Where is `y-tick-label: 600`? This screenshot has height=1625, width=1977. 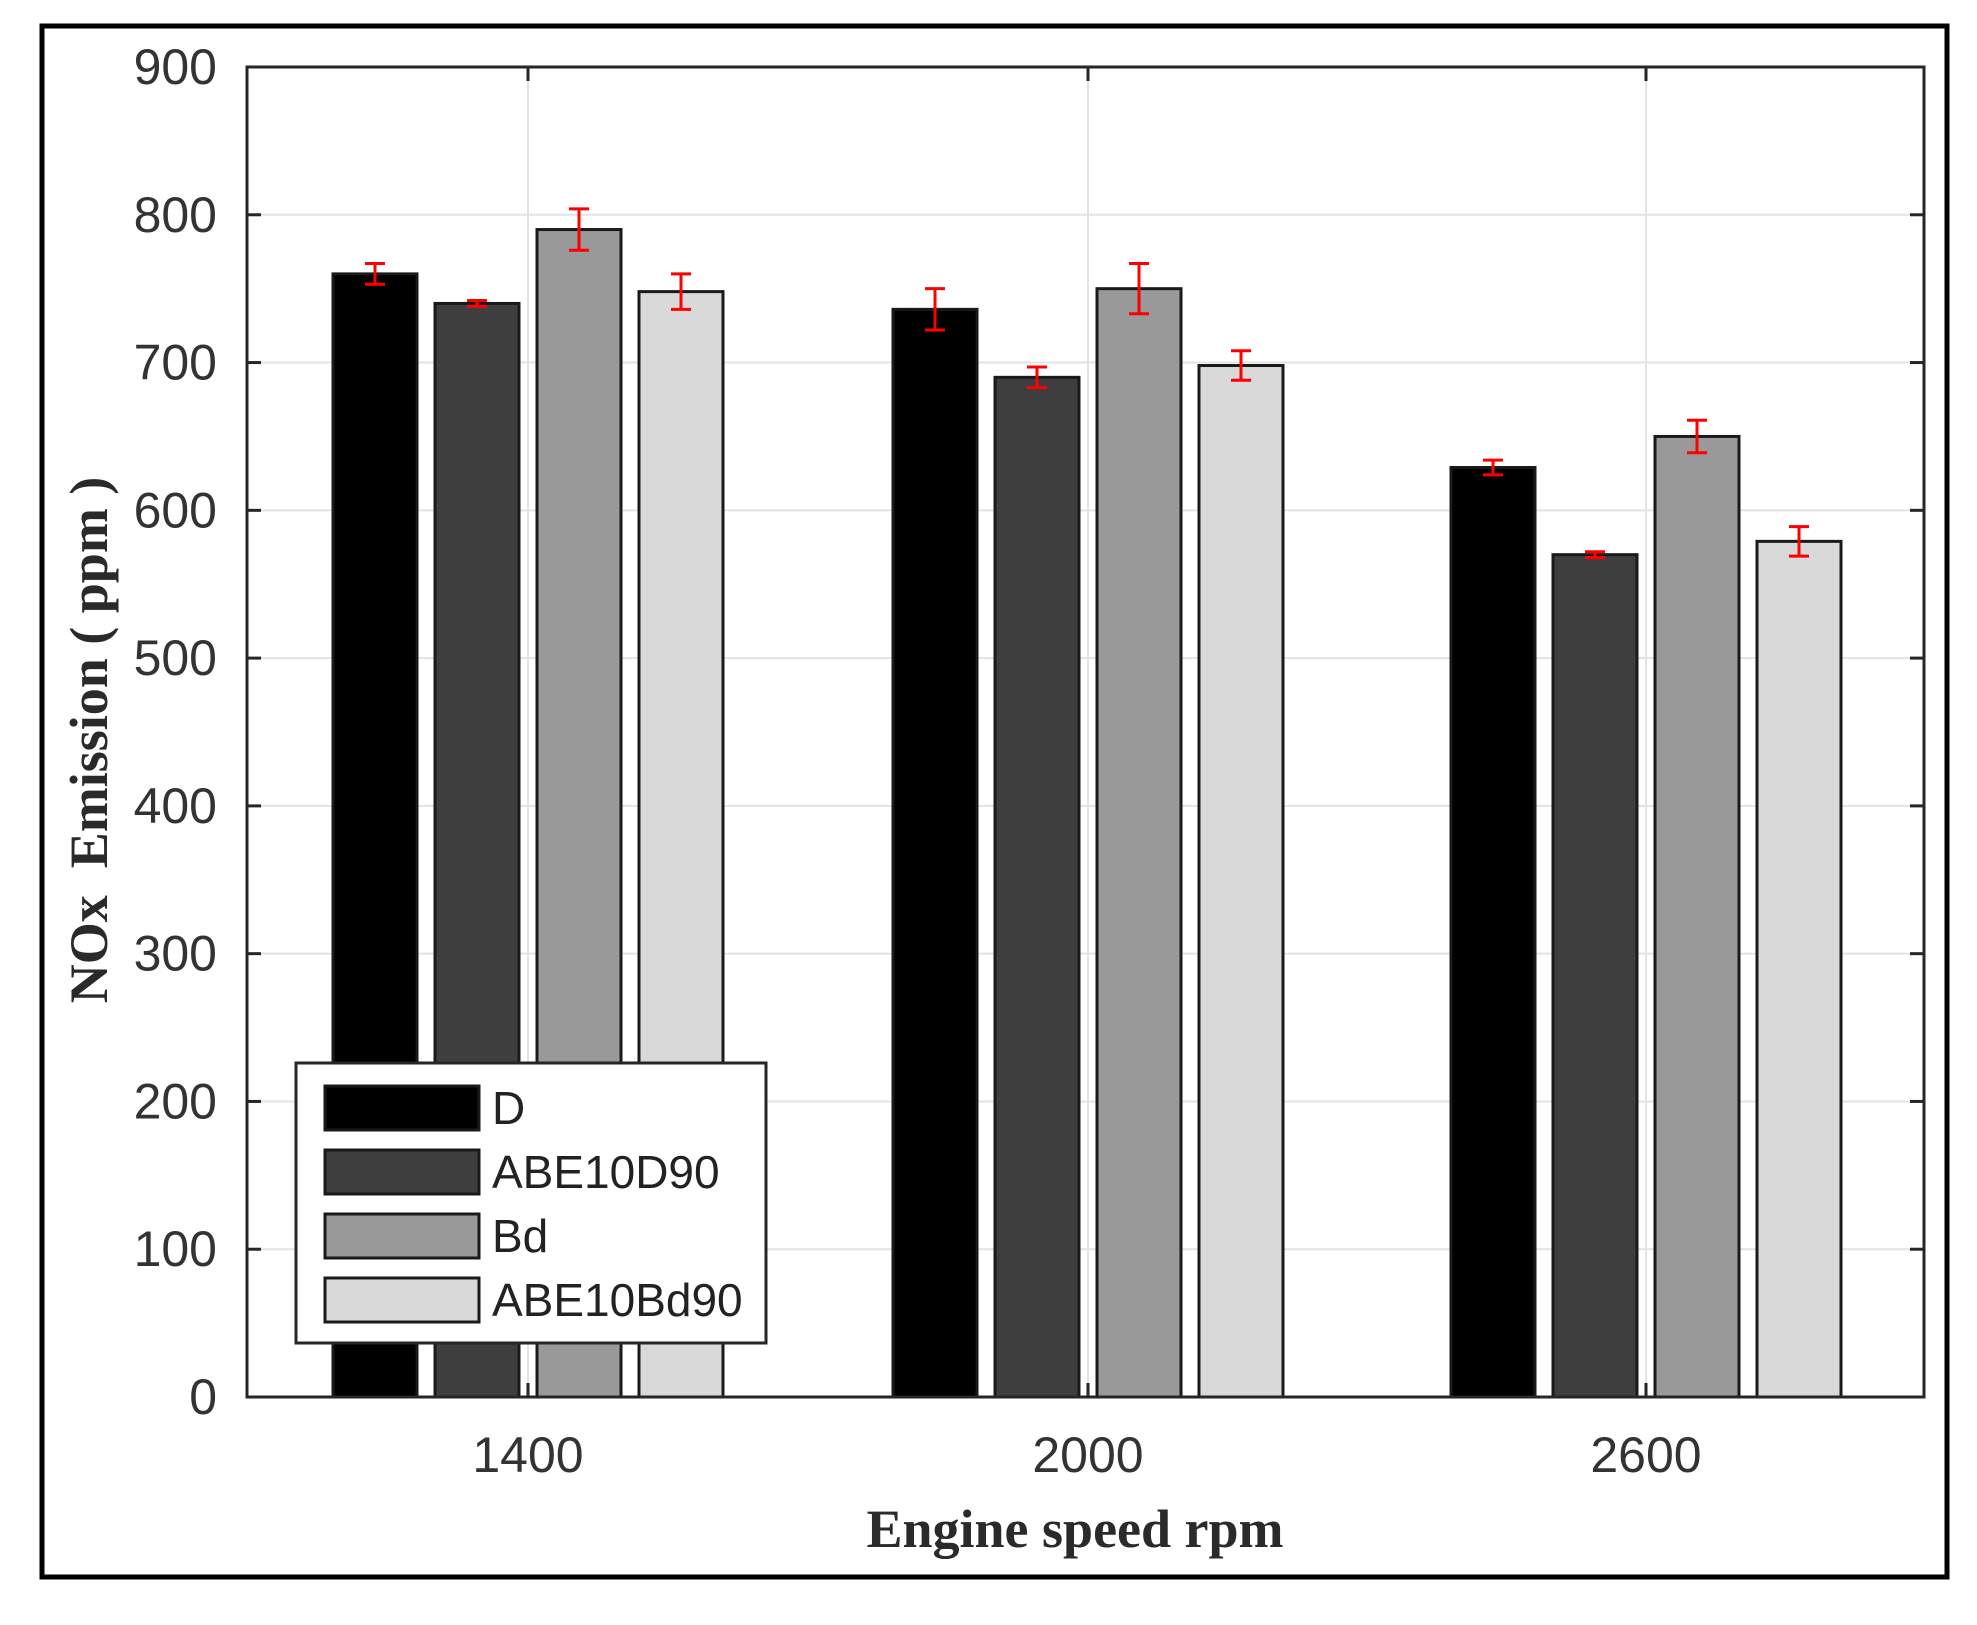
y-tick-label: 600 is located at coordinates (175, 510).